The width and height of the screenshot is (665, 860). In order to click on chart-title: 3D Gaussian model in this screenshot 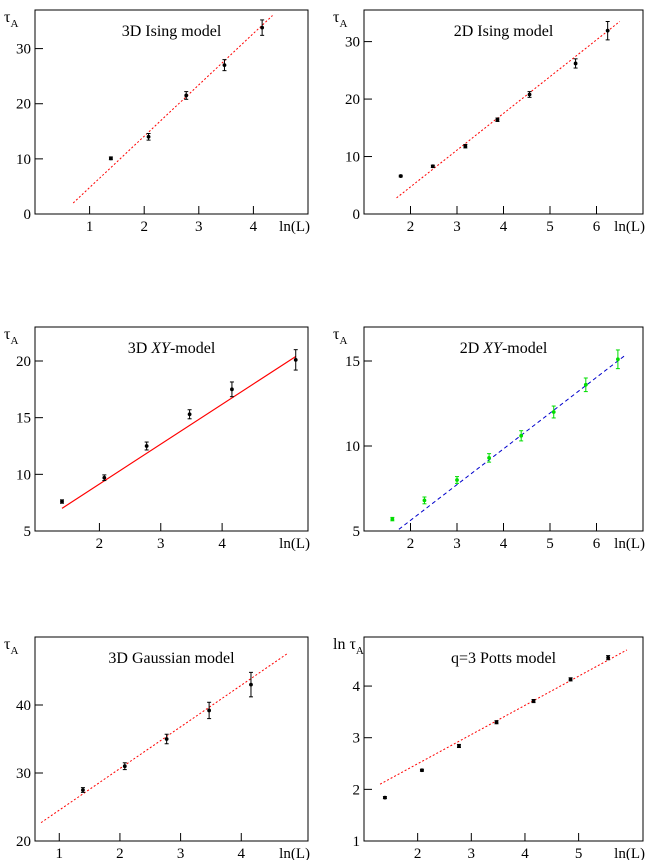, I will do `click(171, 658)`.